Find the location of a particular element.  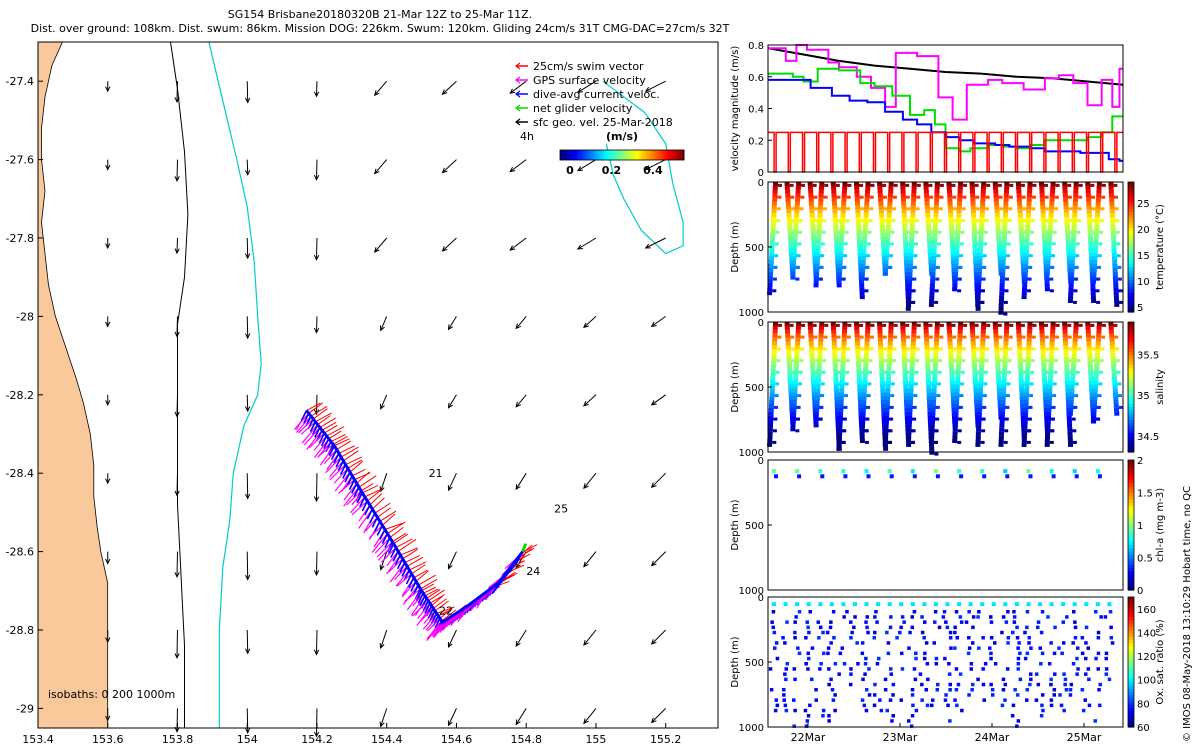

gps-surface-velocity-vector is located at coordinates (305, 426).